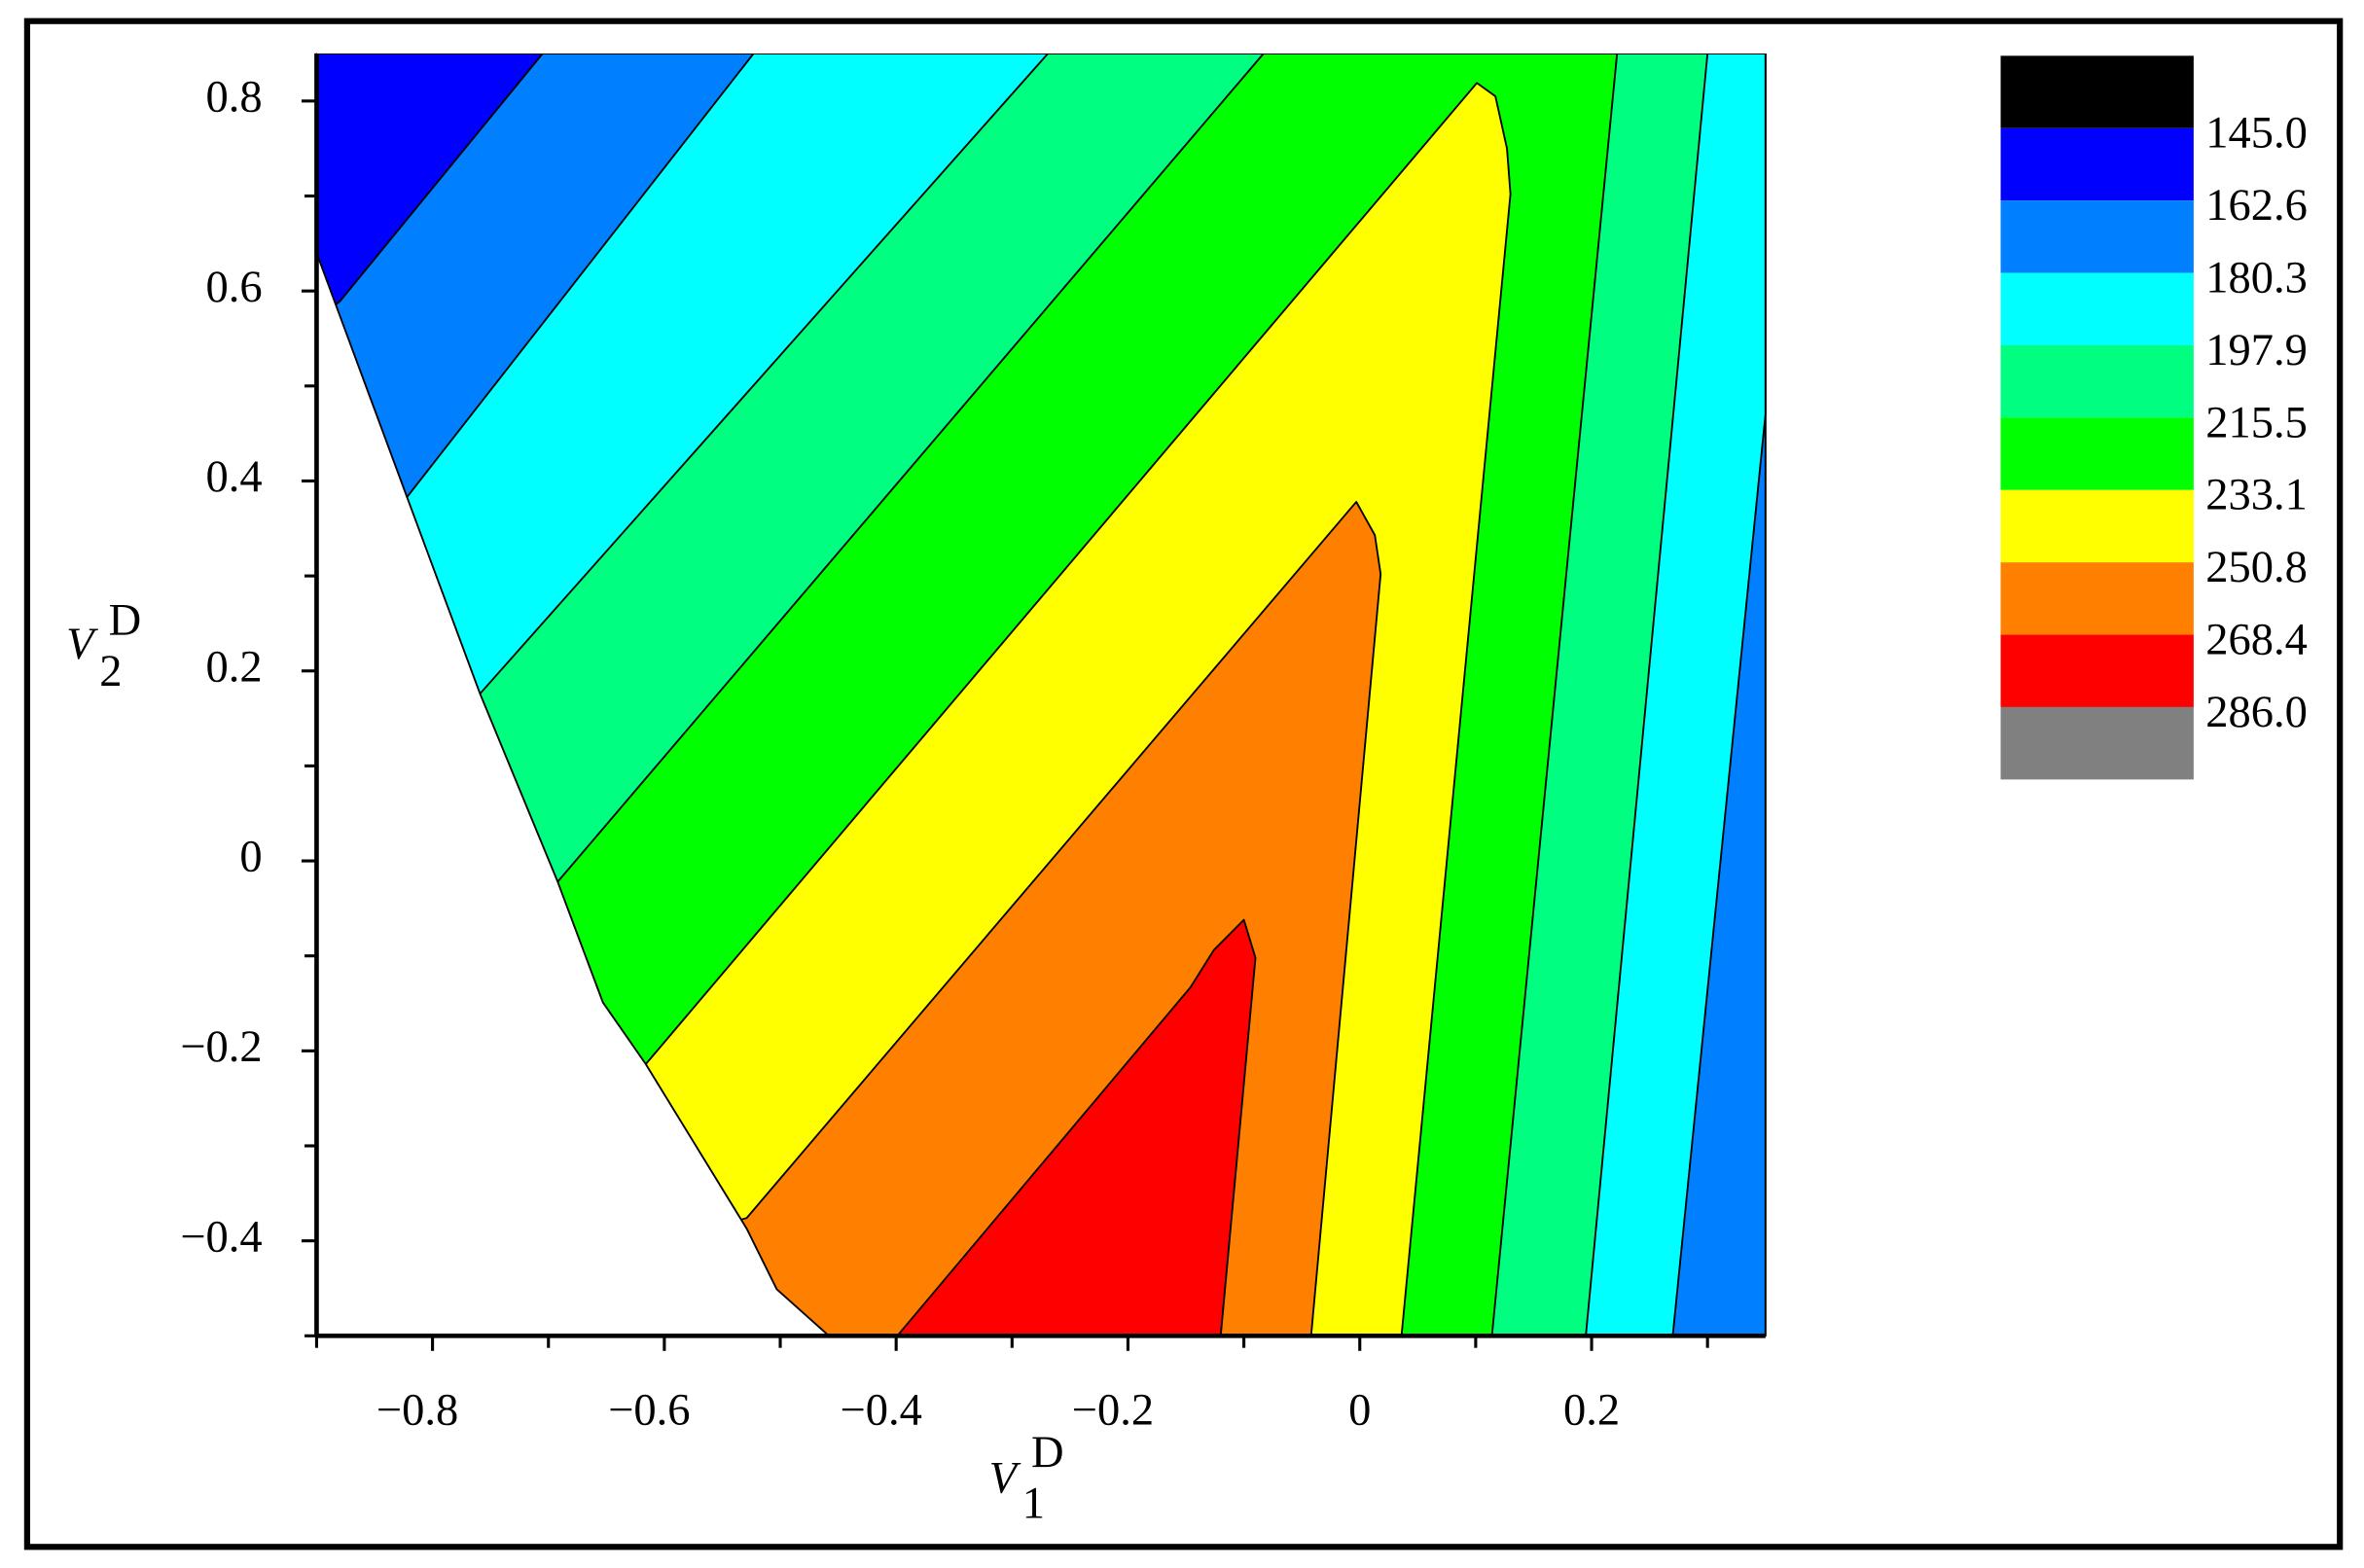  I want to click on legend-label: 233.1, so click(2256, 495).